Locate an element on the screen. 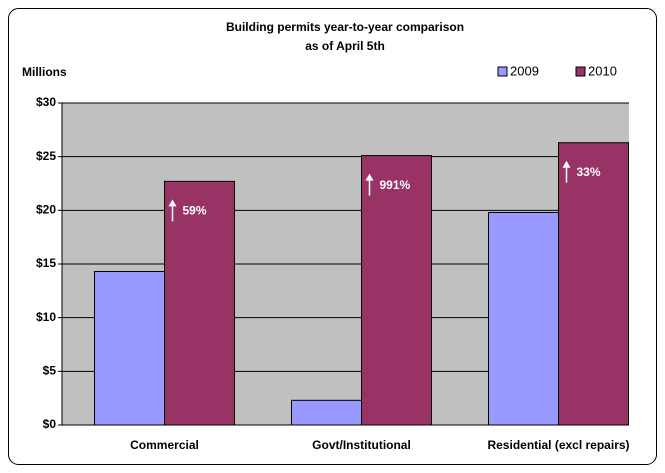 The height and width of the screenshot is (473, 665). y-tick-label: $25 is located at coordinates (46, 156).